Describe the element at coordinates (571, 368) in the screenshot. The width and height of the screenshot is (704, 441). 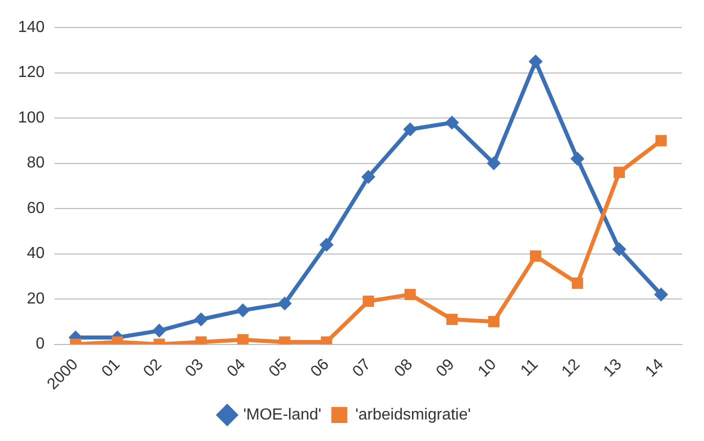
I see `x-tick-label: 12` at that location.